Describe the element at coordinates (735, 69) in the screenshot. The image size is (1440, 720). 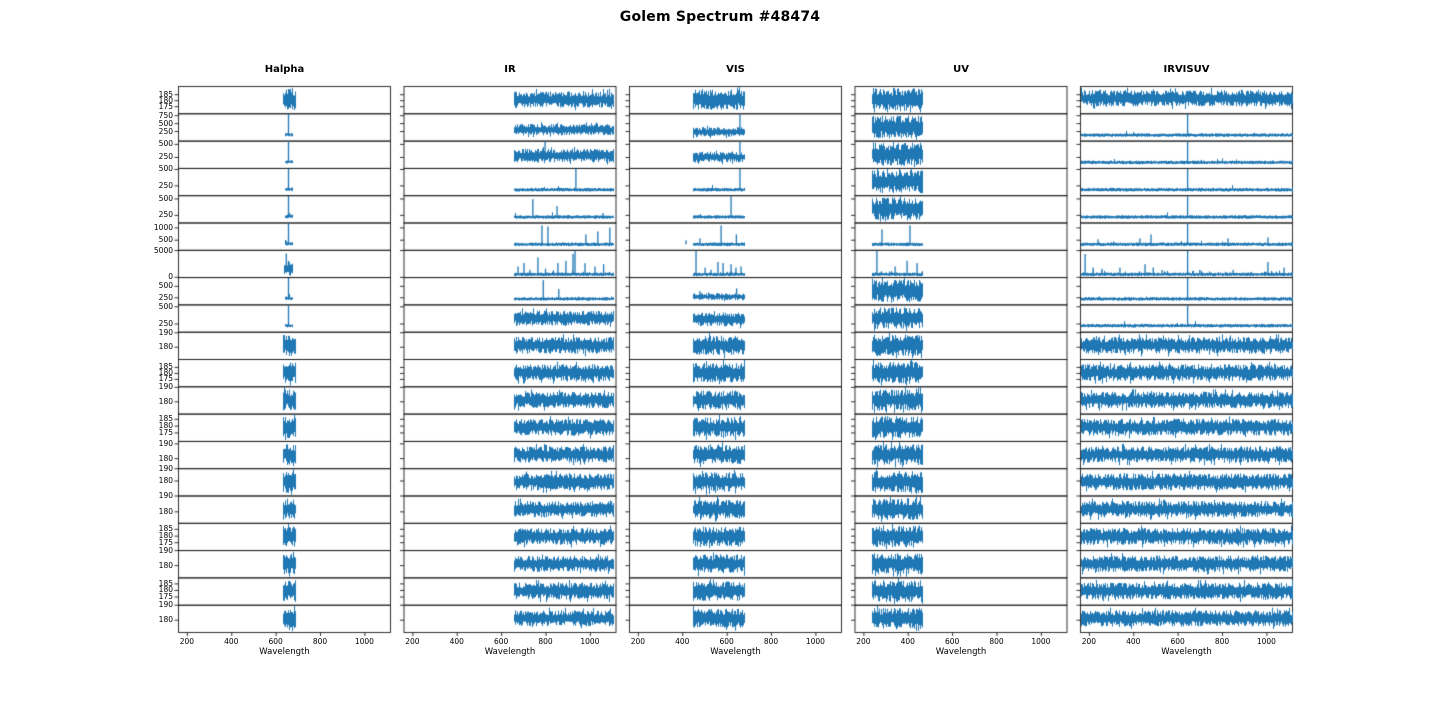
I see `column-title-vis: VIS` at that location.